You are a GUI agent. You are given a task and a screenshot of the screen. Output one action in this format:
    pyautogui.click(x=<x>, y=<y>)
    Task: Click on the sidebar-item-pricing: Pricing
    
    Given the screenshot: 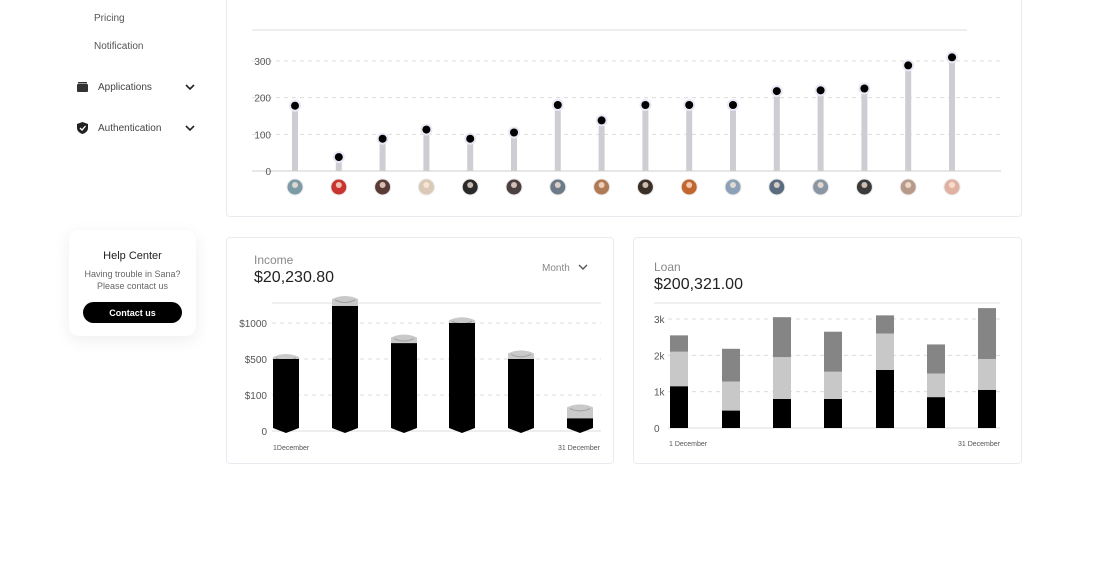 What is the action you would take?
    pyautogui.click(x=109, y=18)
    